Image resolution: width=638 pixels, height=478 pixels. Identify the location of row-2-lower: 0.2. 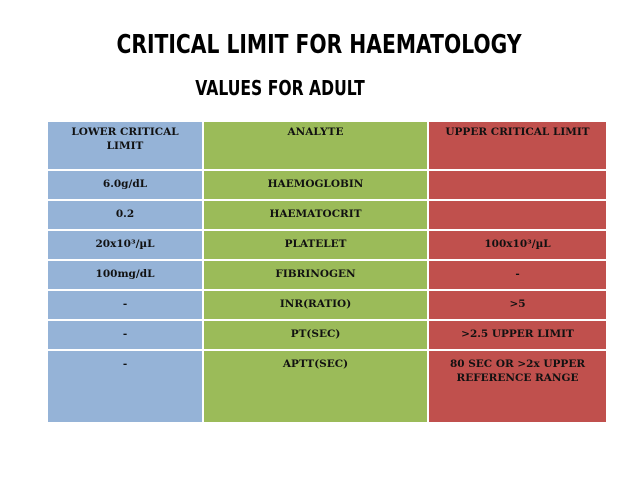
(126, 216).